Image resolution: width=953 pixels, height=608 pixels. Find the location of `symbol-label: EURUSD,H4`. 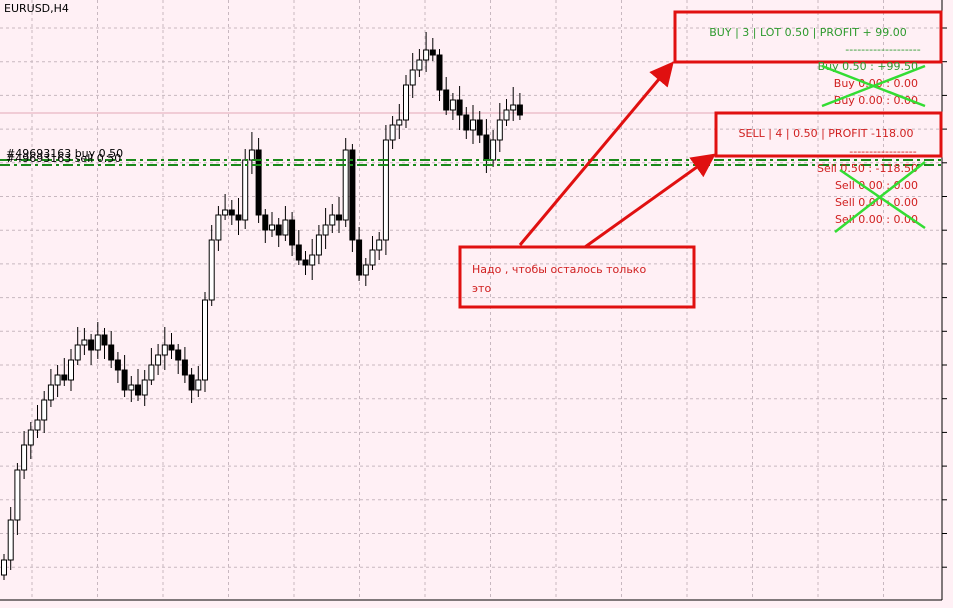

symbol-label: EURUSD,H4 is located at coordinates (36, 8).